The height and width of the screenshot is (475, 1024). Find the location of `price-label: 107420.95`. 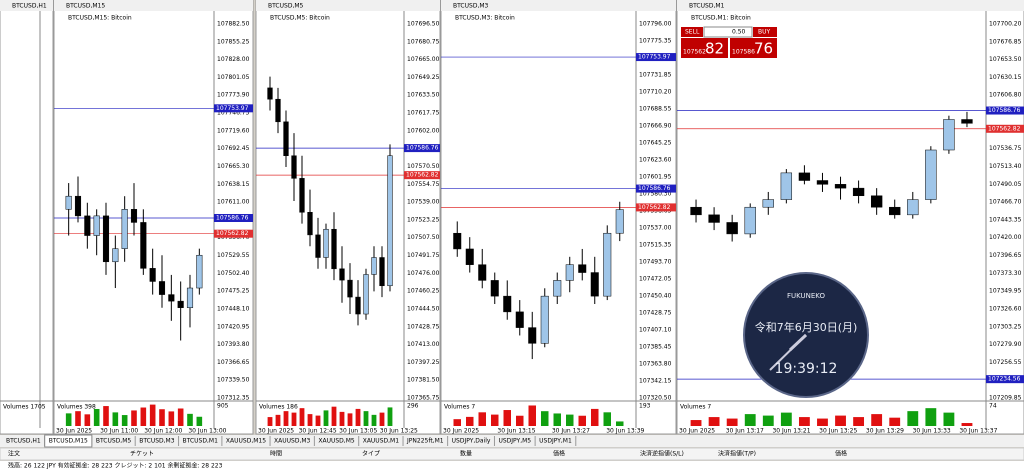

price-label: 107420.95 is located at coordinates (233, 326).